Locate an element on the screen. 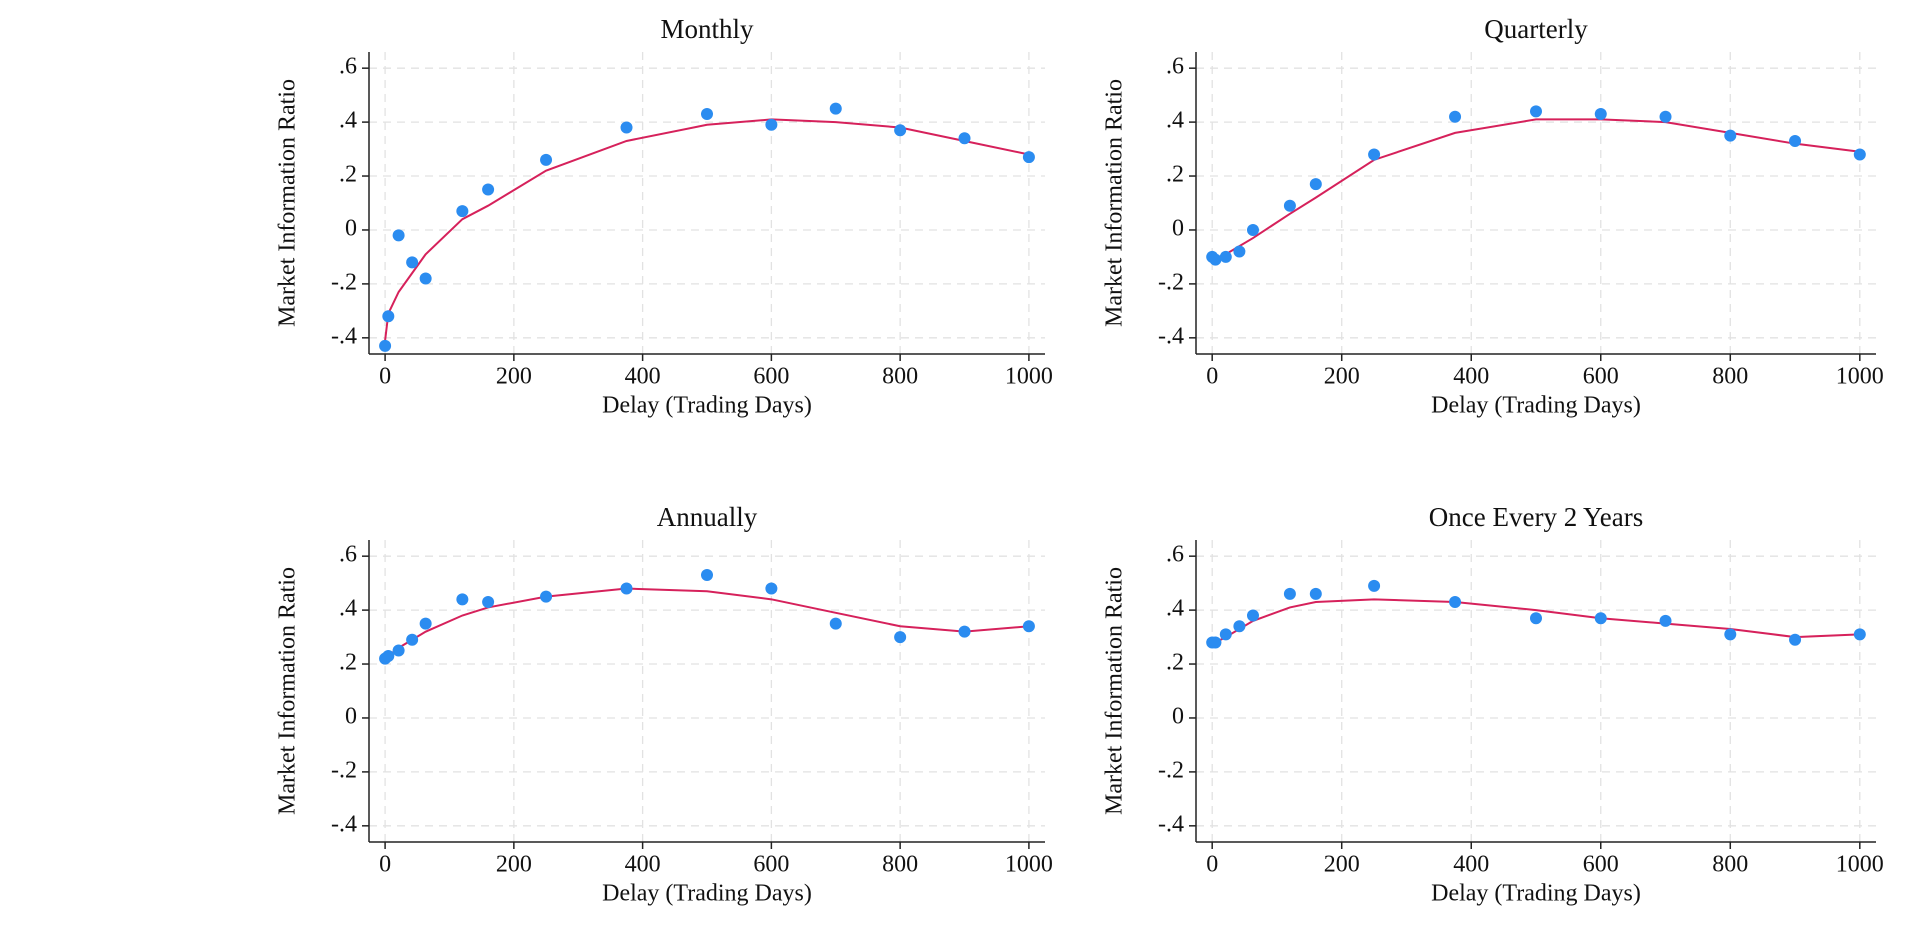 Image resolution: width=1918 pixels, height=939 pixels. chart-title: Quarterly is located at coordinates (1536, 29).